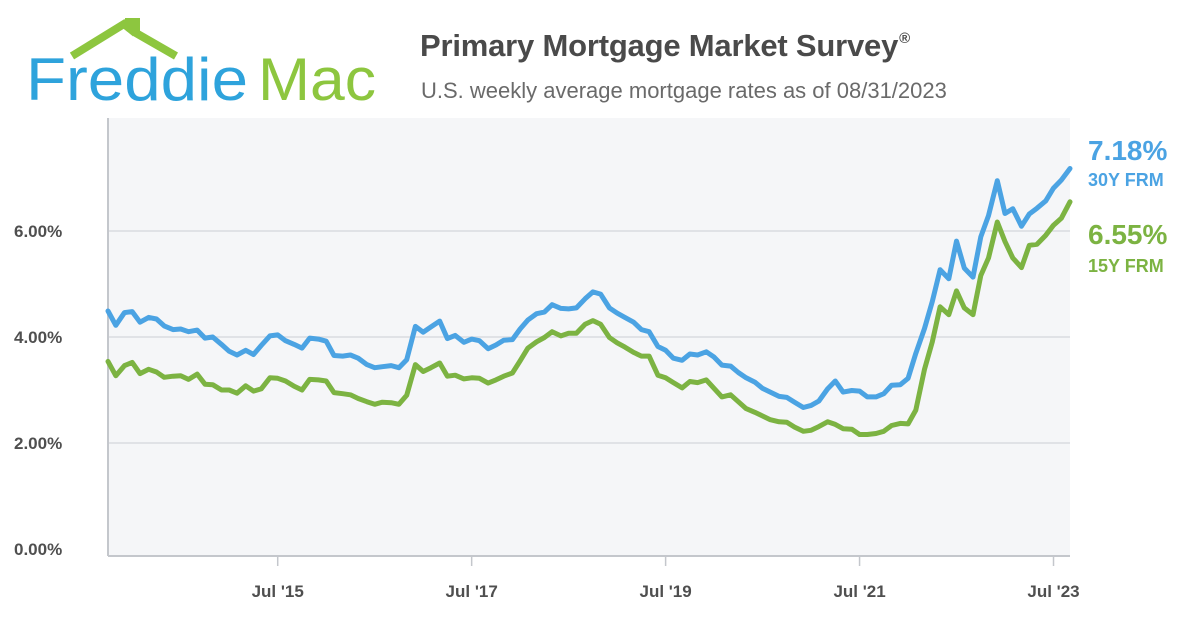 This screenshot has height=630, width=1200. What do you see at coordinates (38, 337) in the screenshot?
I see `y-tick-label: 4.00%` at bounding box center [38, 337].